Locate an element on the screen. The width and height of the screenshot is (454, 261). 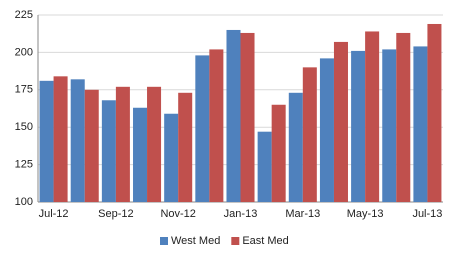
x-tick-label: Jan-13 is located at coordinates (241, 214).